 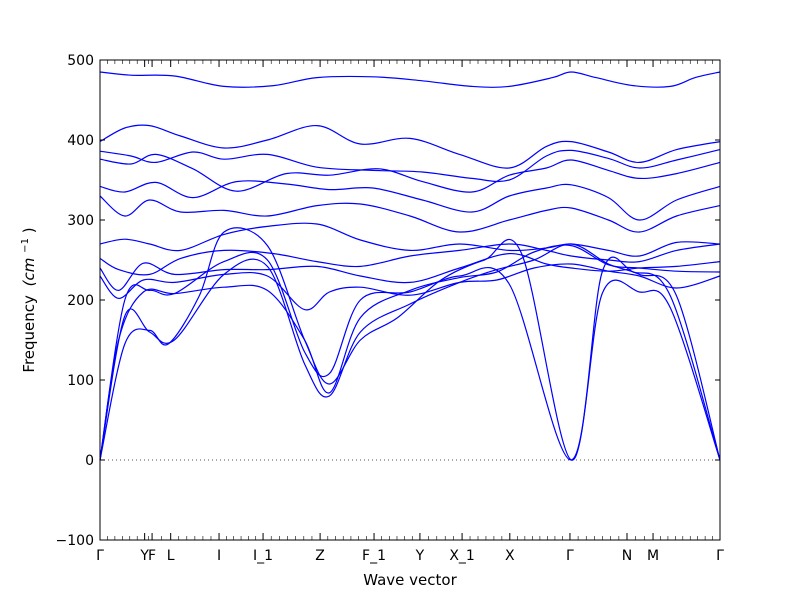 I want to click on x-tick-label-13: N, so click(x=627, y=556).